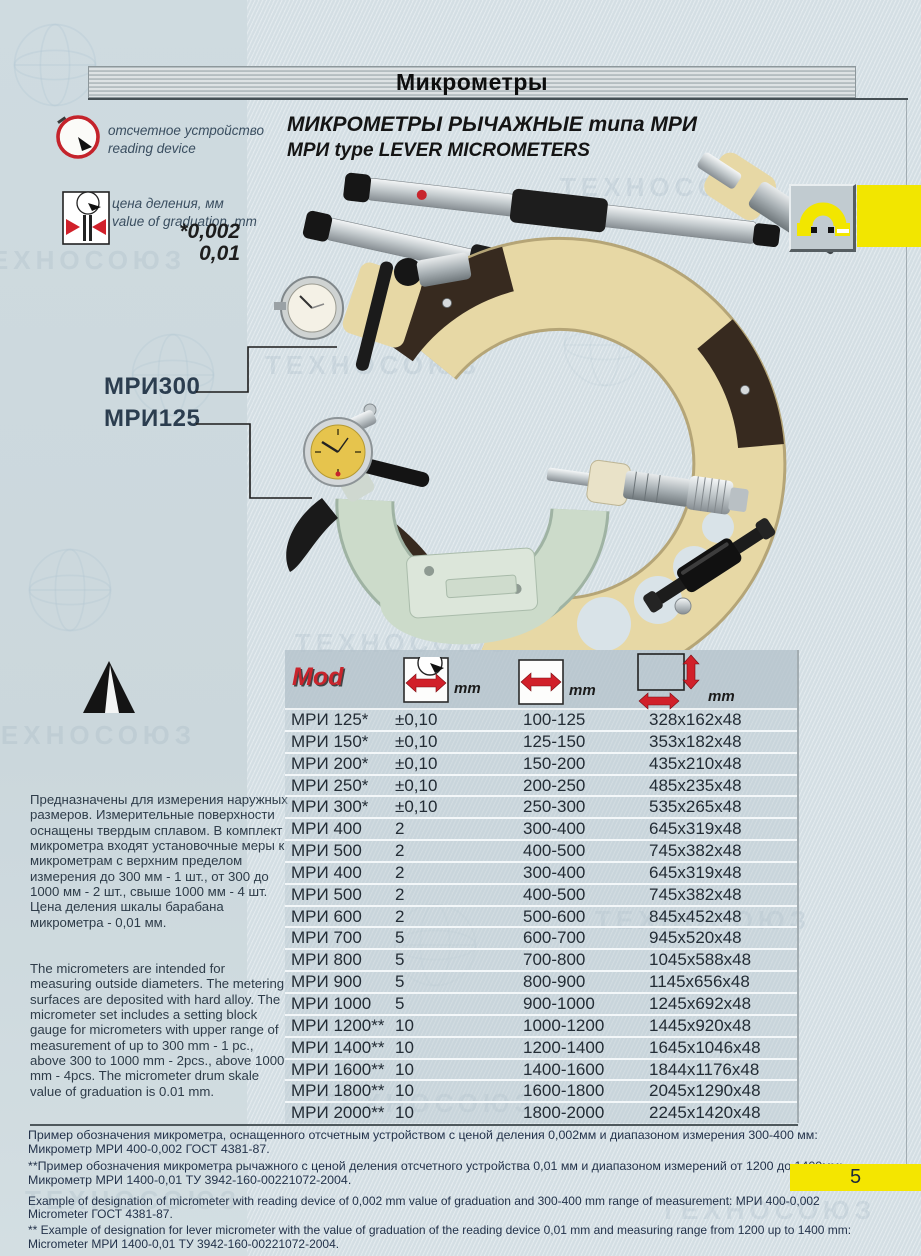  Describe the element at coordinates (700, 1003) in the screenshot. I see `cell-dimensions: 1245x692x48` at that location.